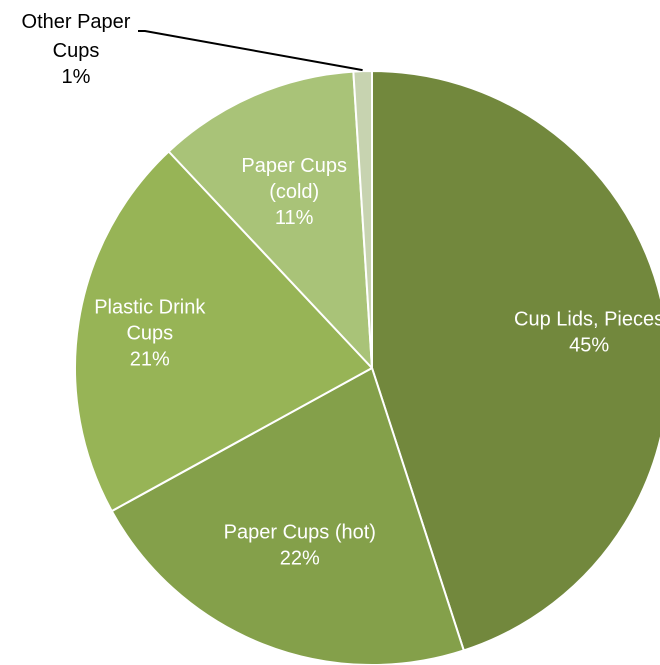 The width and height of the screenshot is (660, 665). I want to click on leader-line, so click(250, 51).